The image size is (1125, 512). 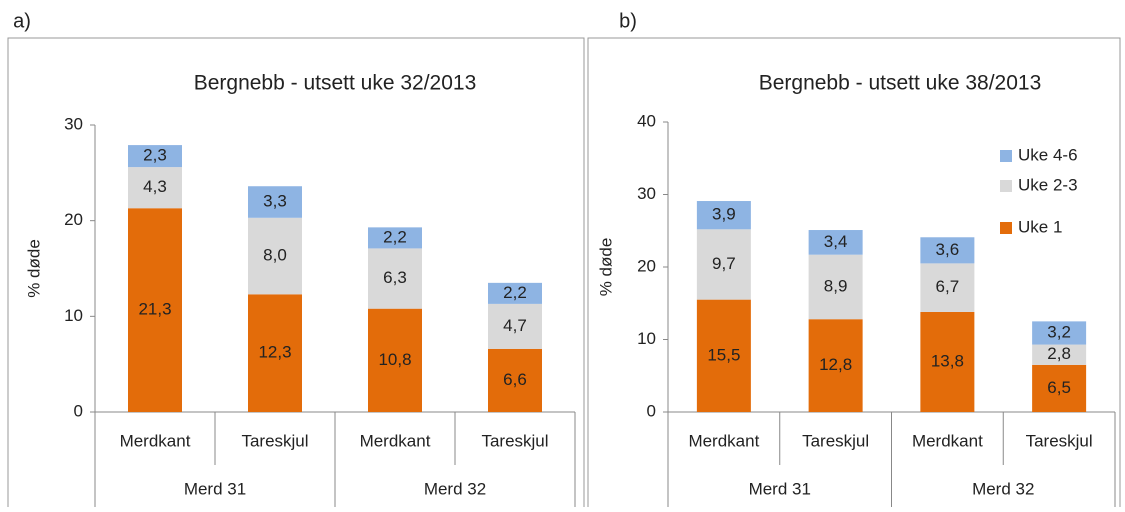 I want to click on value-label: 8,9, so click(x=836, y=285).